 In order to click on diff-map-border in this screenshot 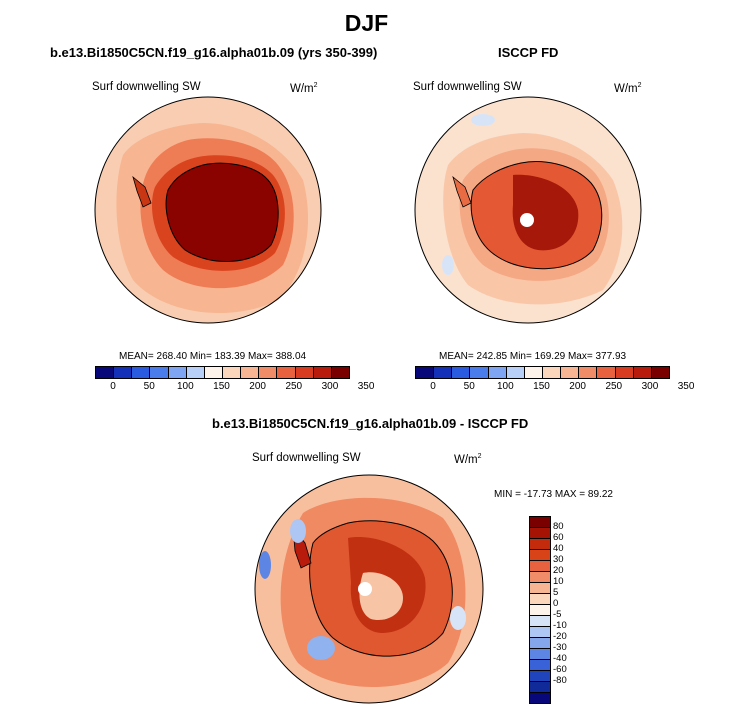, I will do `click(369, 589)`.